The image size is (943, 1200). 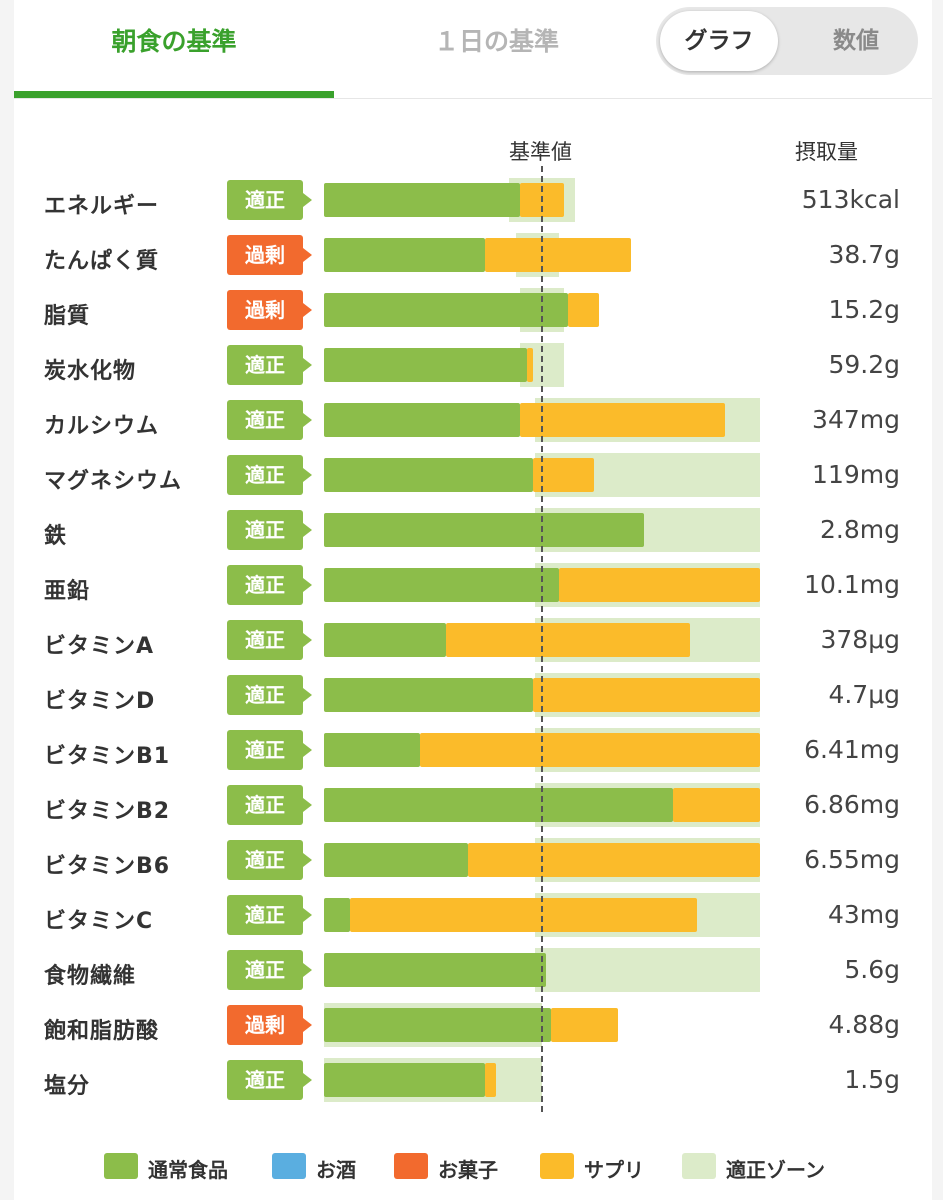 I want to click on nutrient-row: ビタミンA 適正 378μg, so click(x=473, y=645).